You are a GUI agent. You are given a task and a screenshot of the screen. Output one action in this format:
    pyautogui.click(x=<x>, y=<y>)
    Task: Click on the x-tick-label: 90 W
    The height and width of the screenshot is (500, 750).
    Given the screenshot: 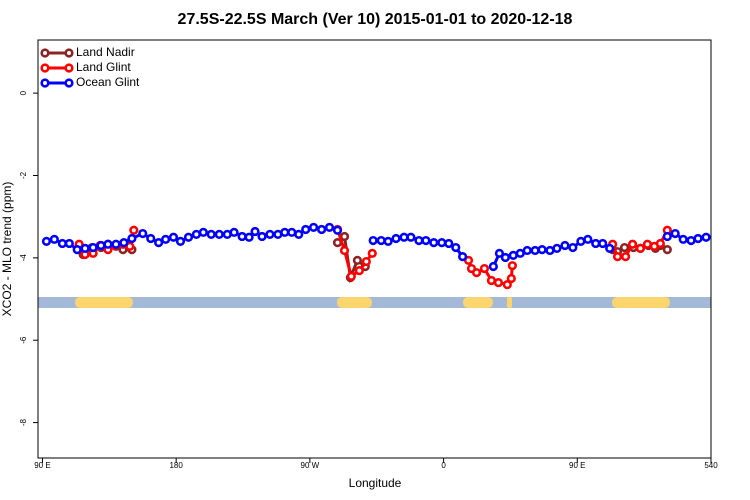 What is the action you would take?
    pyautogui.click(x=310, y=465)
    